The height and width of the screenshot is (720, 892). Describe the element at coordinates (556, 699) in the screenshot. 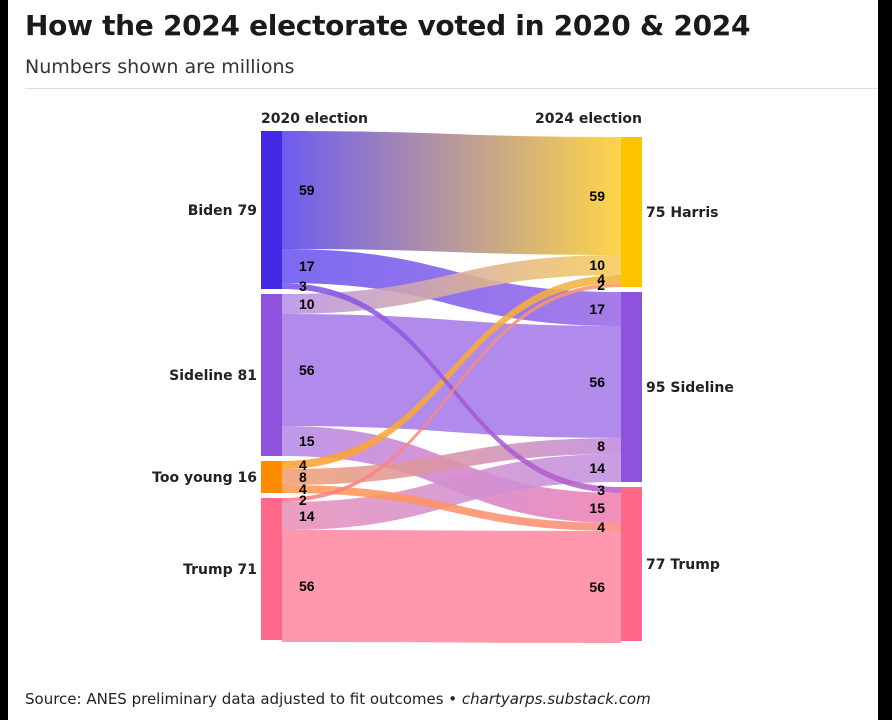

I see `source-site: chartyarps.substack.com` at that location.